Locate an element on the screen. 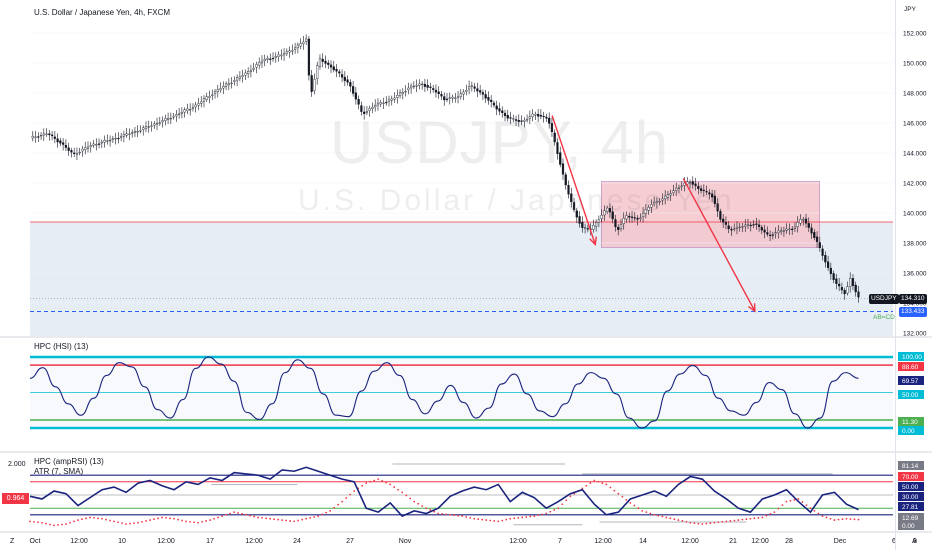  hsi-axis-badge is located at coordinates (911, 430).